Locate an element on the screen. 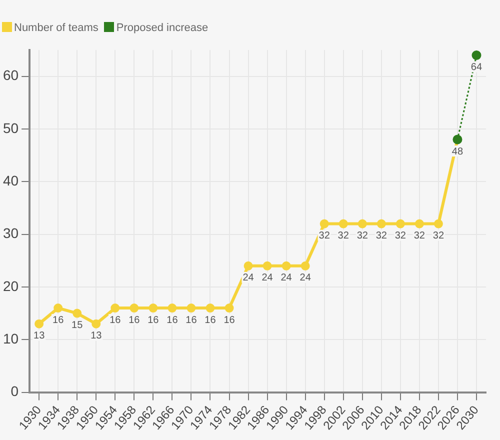 Image resolution: width=500 pixels, height=440 pixels. y-tick-label: 0 is located at coordinates (14, 391).